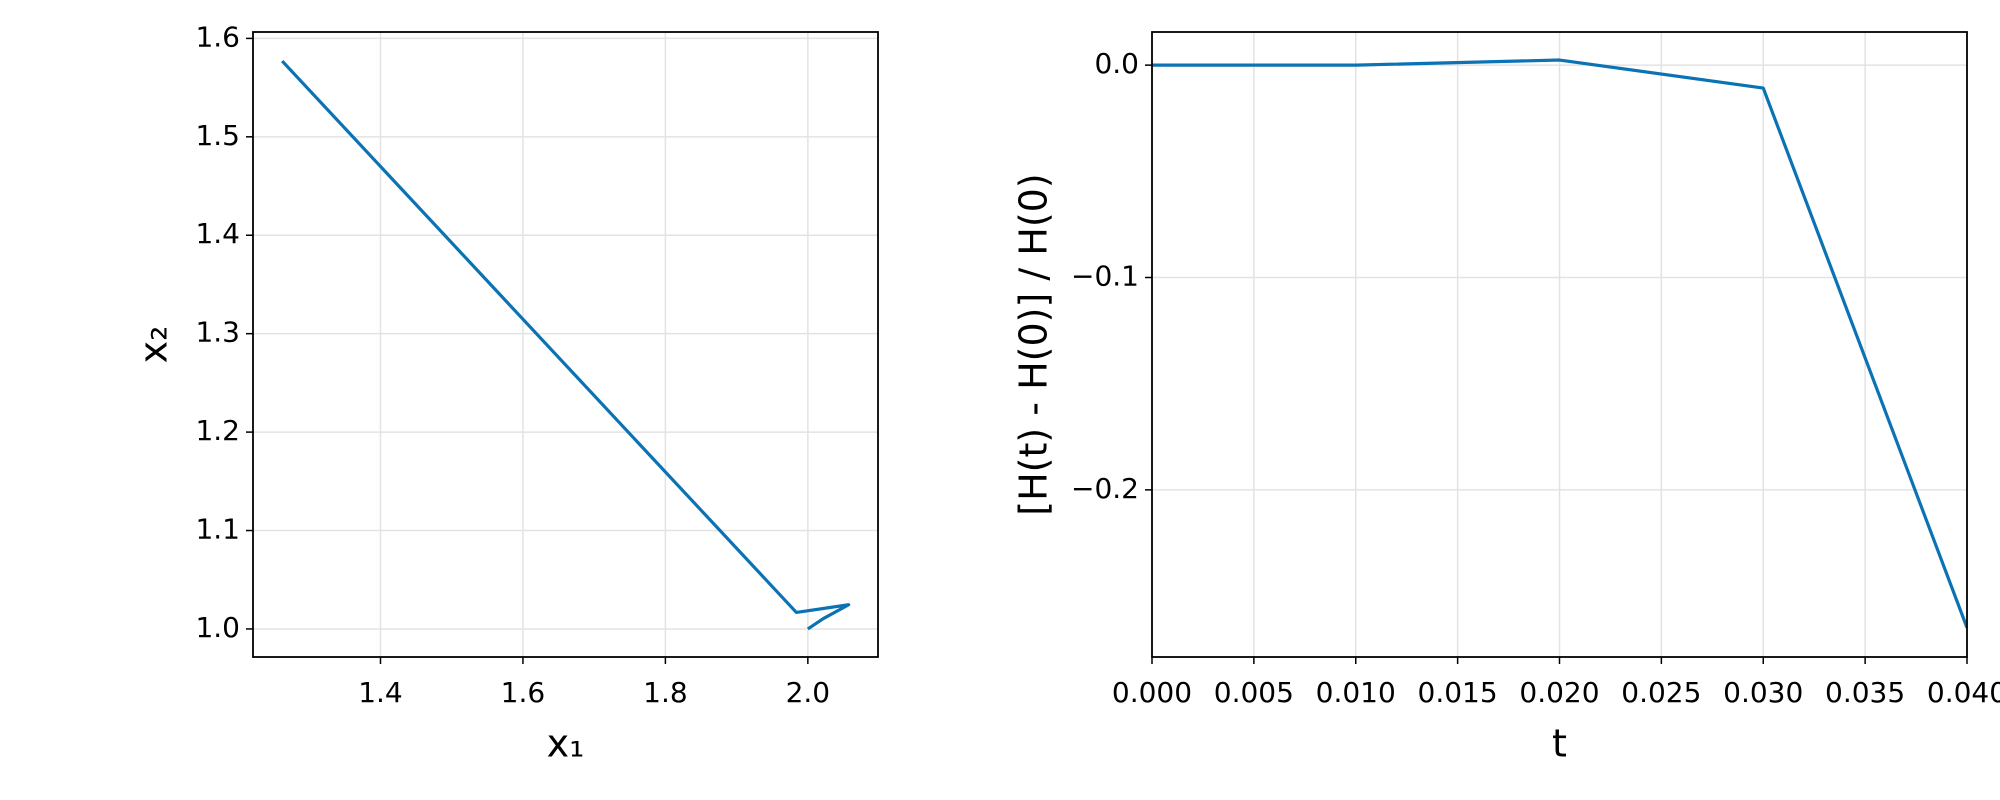  What do you see at coordinates (1559, 692) in the screenshot?
I see `x-tick-label: 0.020` at bounding box center [1559, 692].